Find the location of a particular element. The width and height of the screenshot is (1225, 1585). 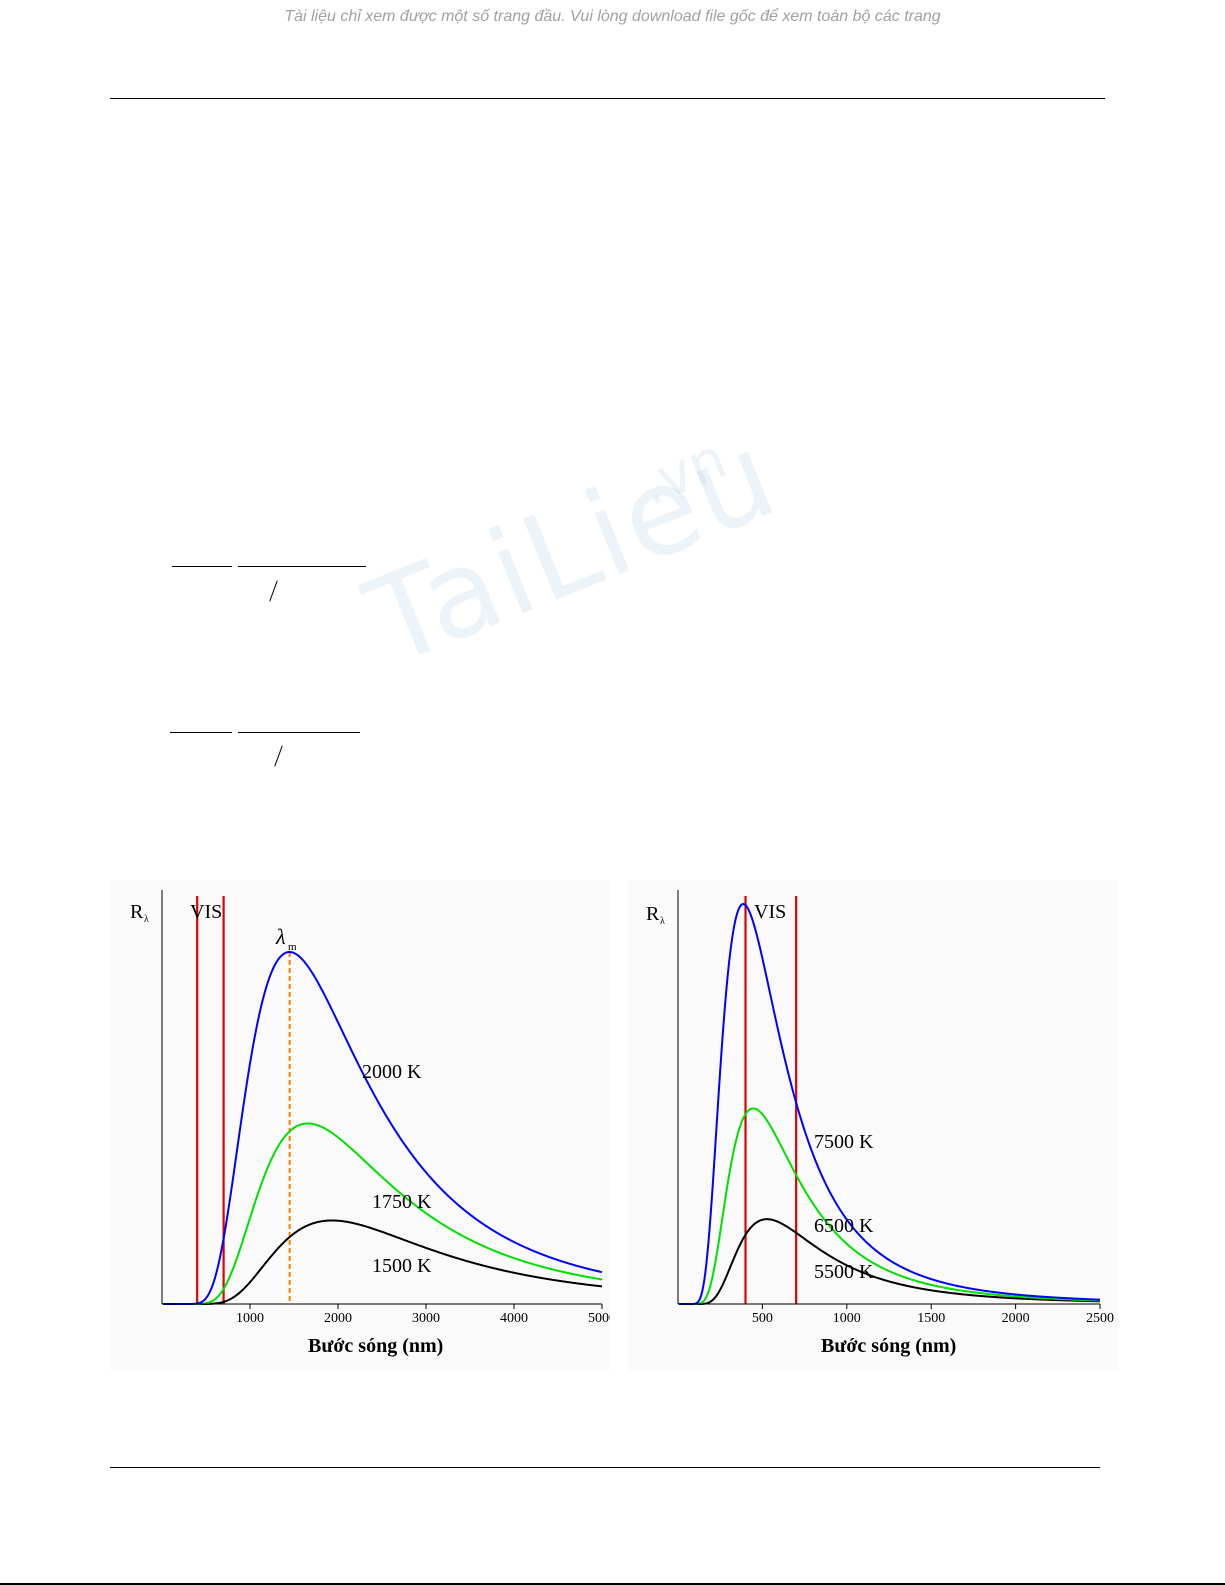

x-tick-label: 2500 is located at coordinates (1100, 1318).